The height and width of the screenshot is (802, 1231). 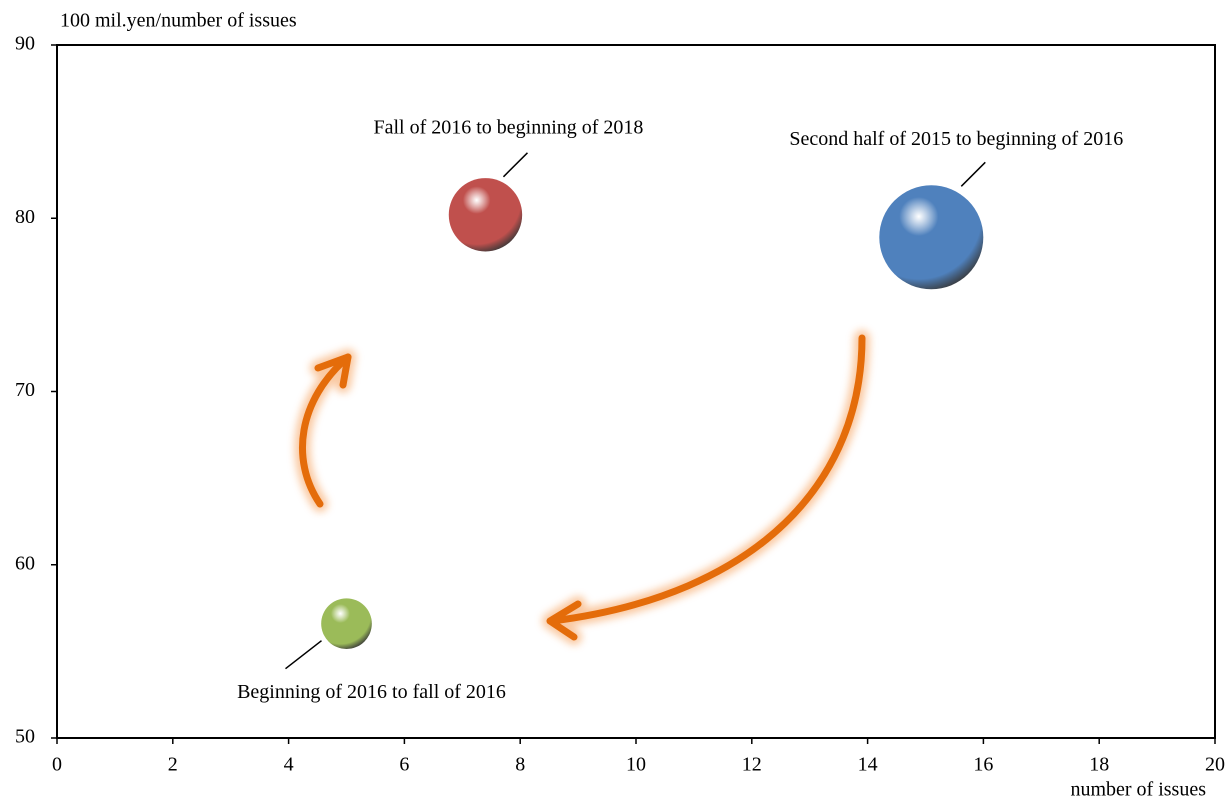 I want to click on x-tick-label: 2, so click(x=173, y=765).